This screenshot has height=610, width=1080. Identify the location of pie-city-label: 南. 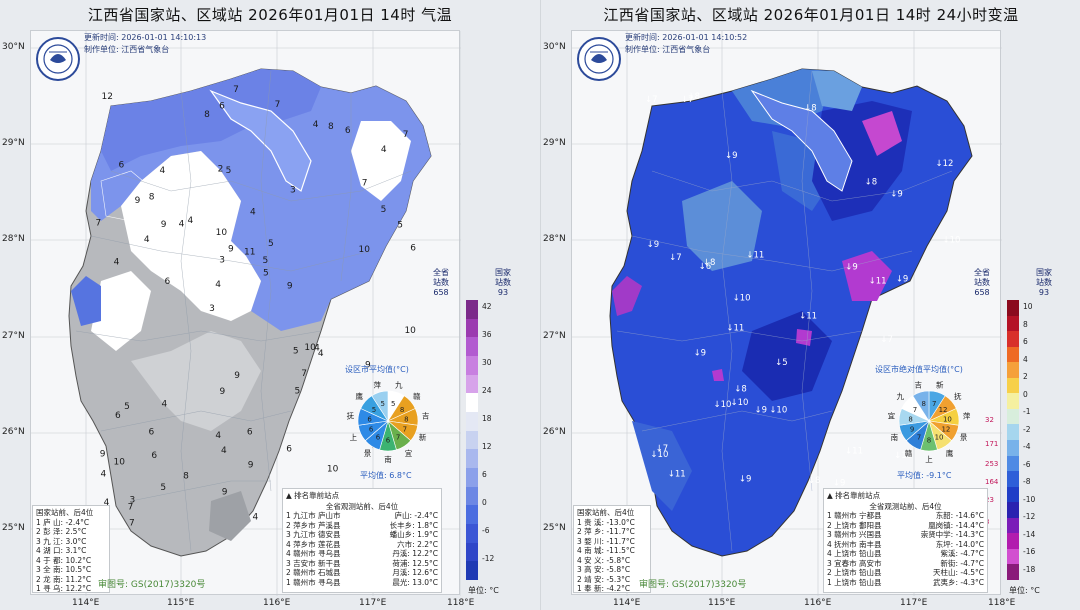
(895, 437).